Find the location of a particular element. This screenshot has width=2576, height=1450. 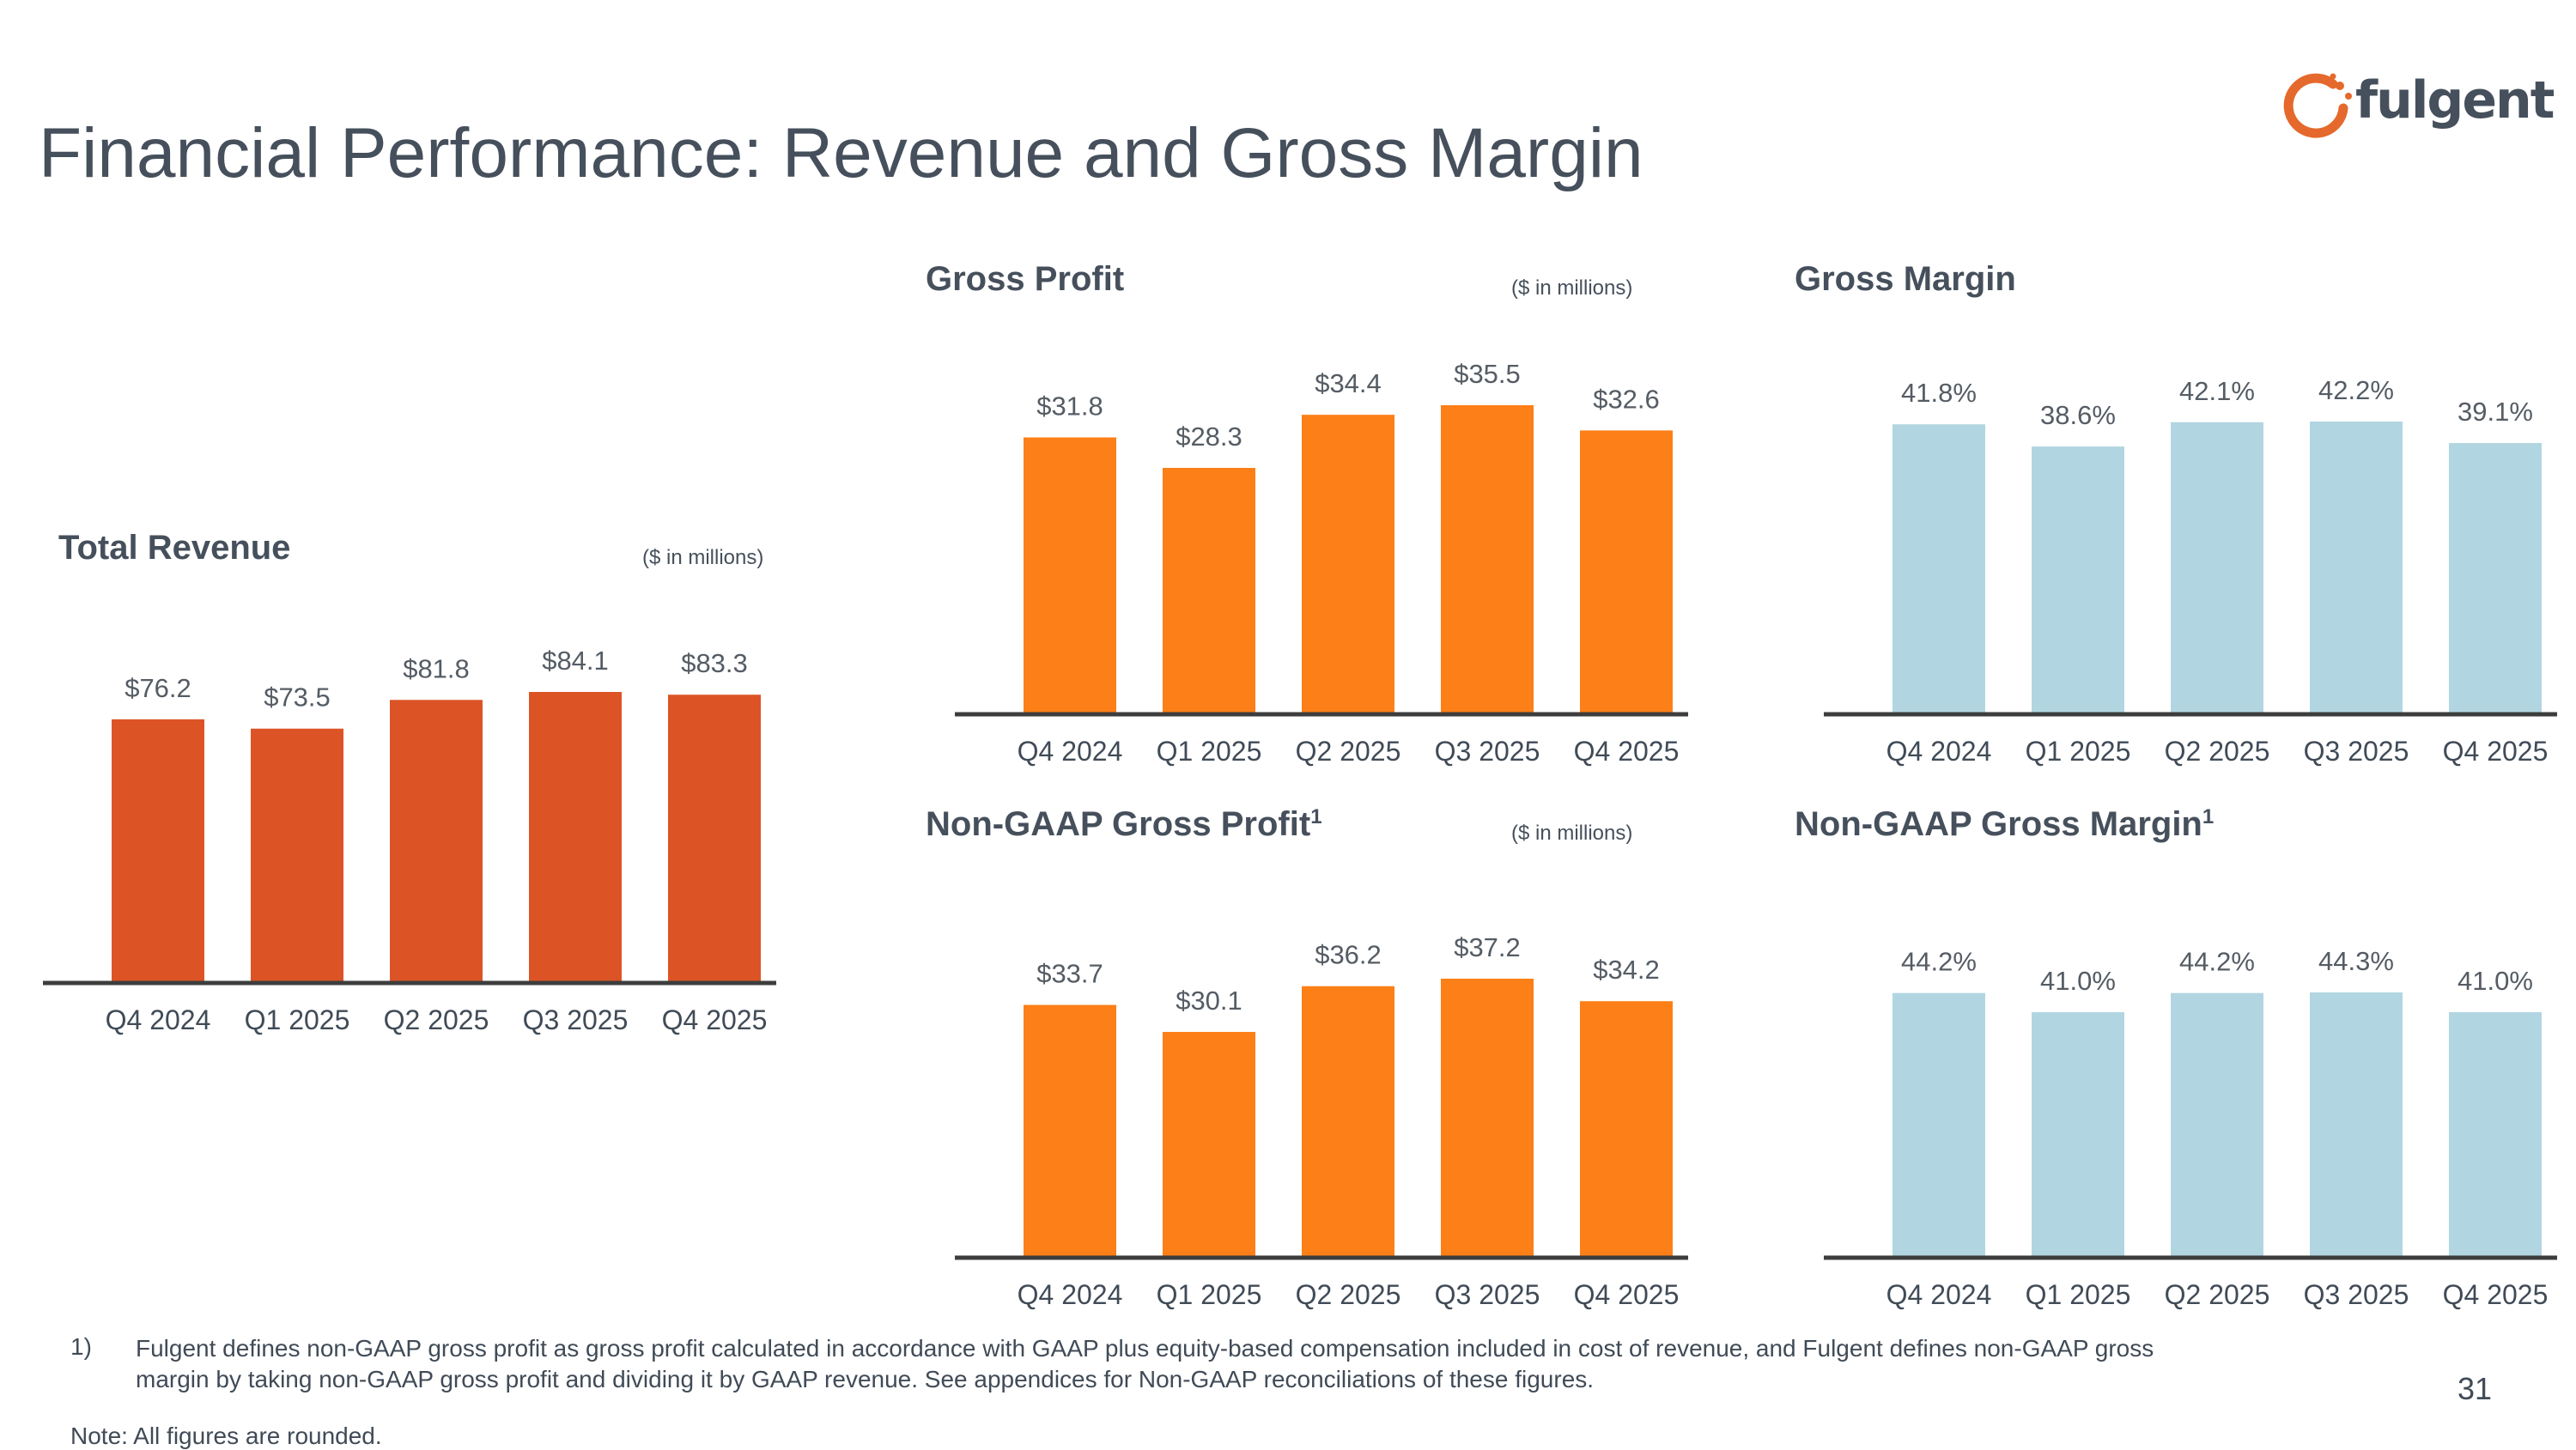

total-revenue-unit: ($ in millions) is located at coordinates (703, 557).